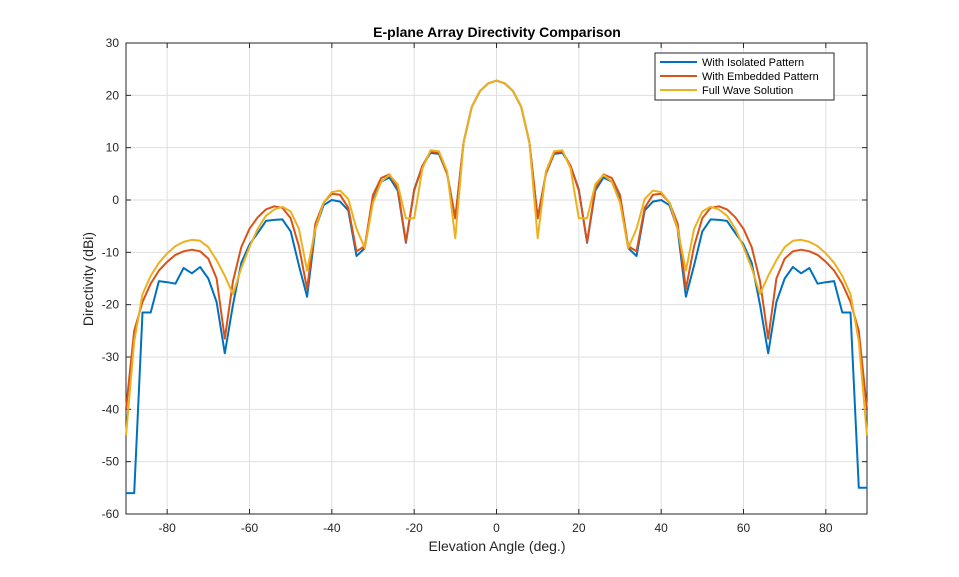 This screenshot has height=577, width=959. I want to click on y-tick-label: 30, so click(113, 43).